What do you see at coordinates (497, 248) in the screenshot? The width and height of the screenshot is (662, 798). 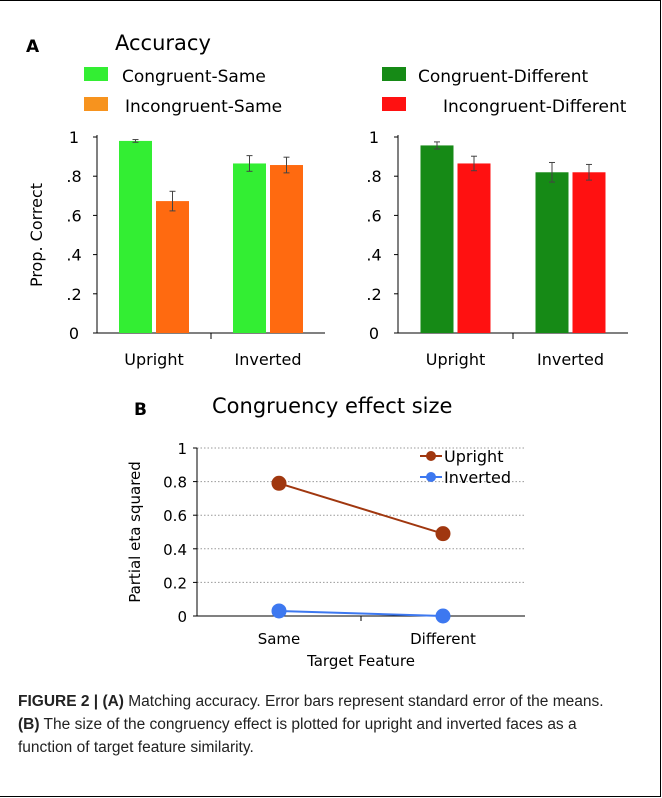 I see `chart-accuracy-different: 0 .2 .4 .6 .8 1 Upright Inverted` at bounding box center [497, 248].